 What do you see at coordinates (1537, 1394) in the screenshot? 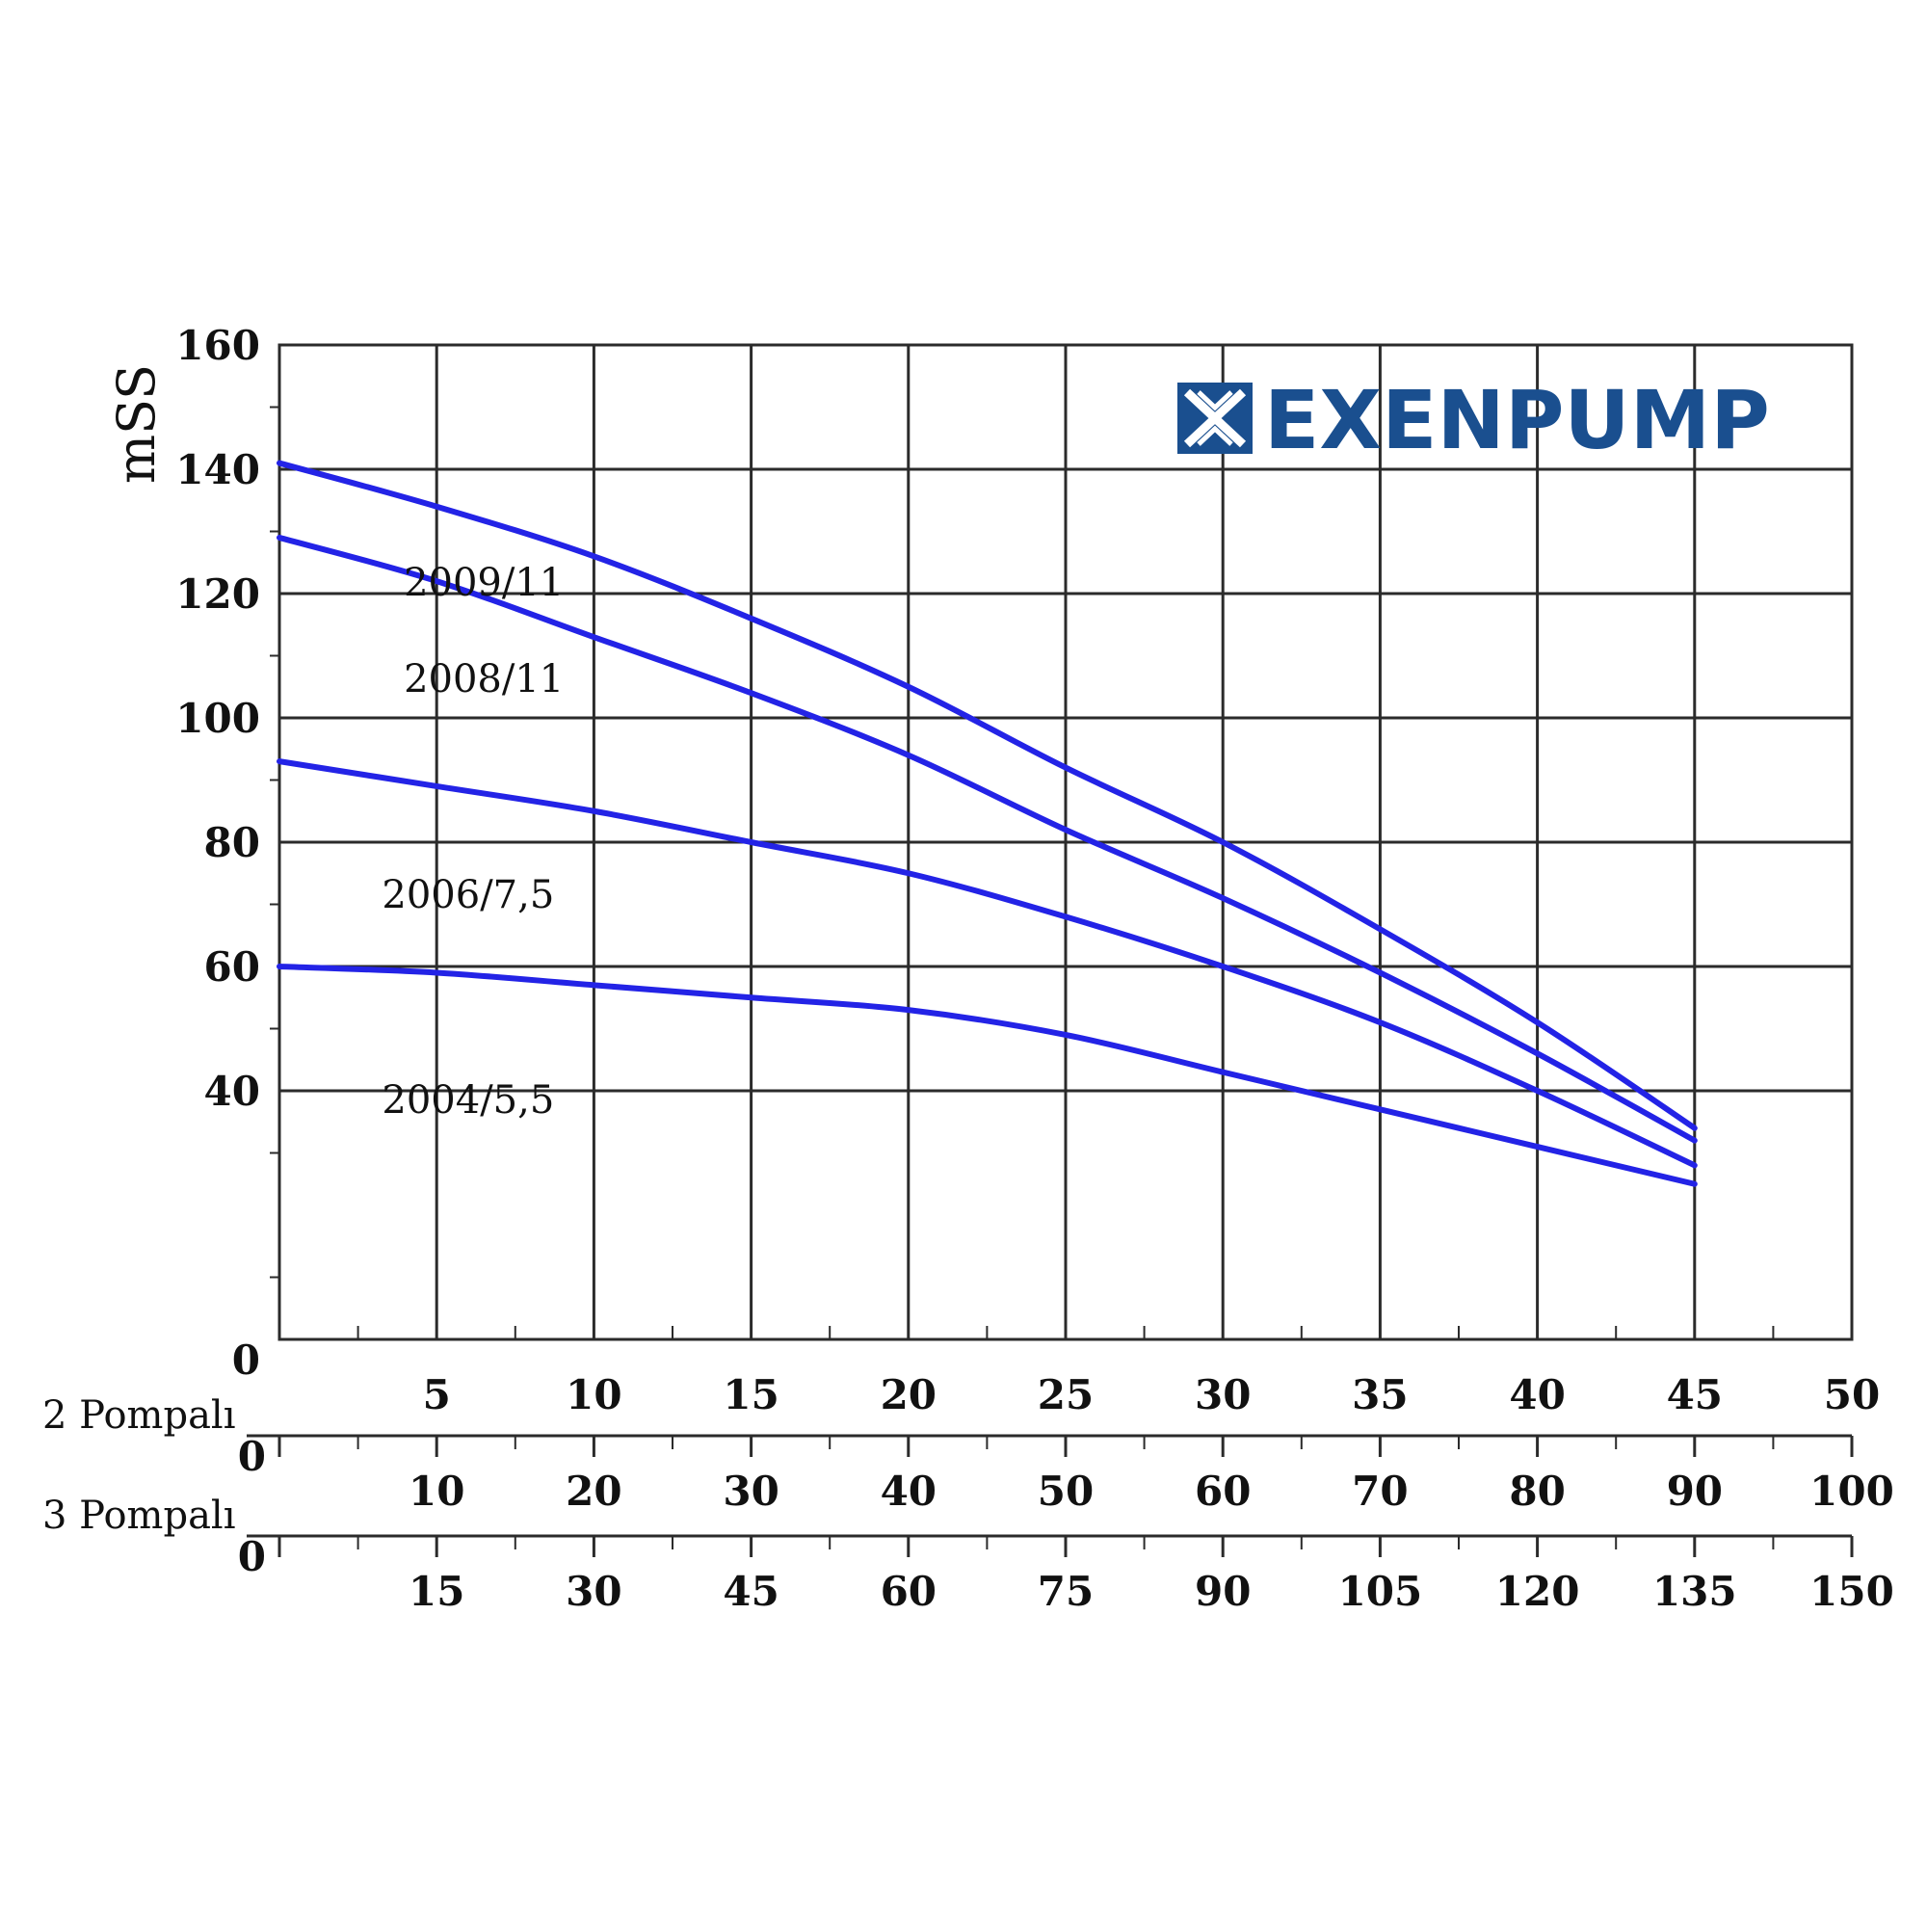
I see `x-tick-label: 40` at bounding box center [1537, 1394].